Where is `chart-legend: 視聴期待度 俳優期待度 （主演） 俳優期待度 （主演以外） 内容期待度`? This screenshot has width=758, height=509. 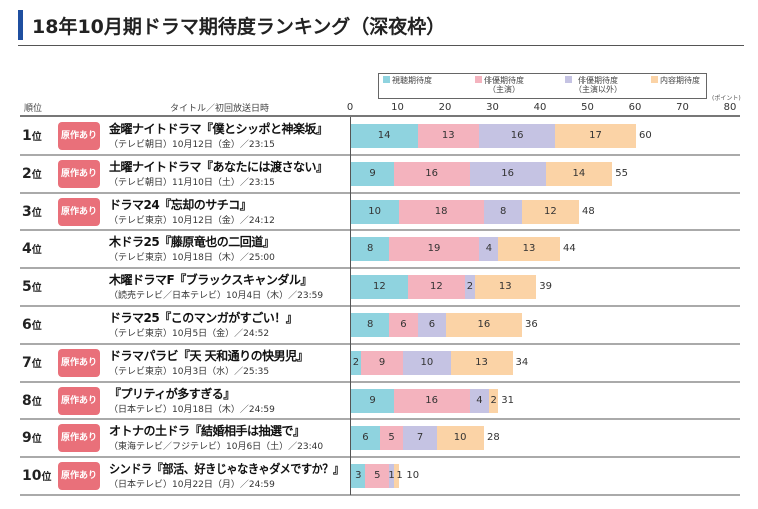 chart-legend: 視聴期待度 俳優期待度 （主演） 俳優期待度 （主演以外） 内容期待度 is located at coordinates (542, 86).